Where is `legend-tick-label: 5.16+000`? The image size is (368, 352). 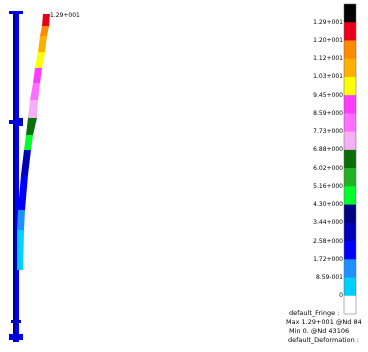
legend-tick-label: 5.16+000 is located at coordinates (328, 186).